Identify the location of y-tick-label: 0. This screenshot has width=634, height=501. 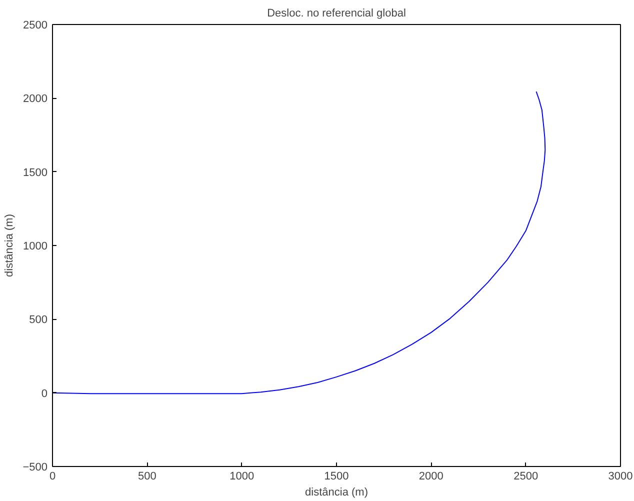
(44, 394).